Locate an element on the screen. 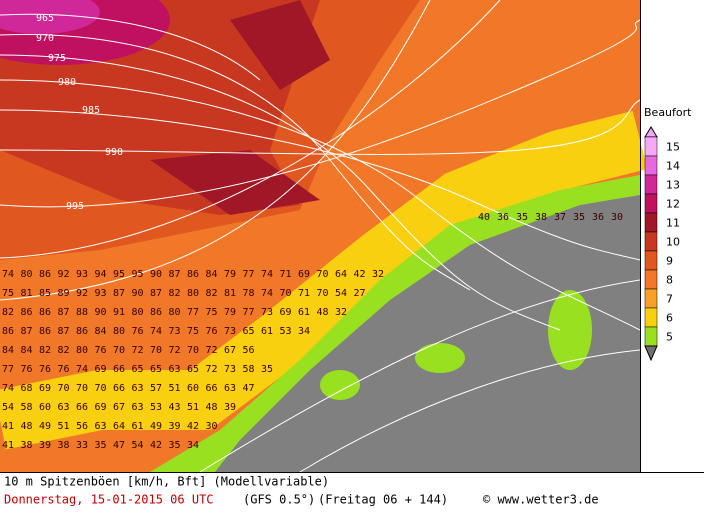 Image resolution: width=704 pixels, height=513 pixels. legend-label: 6 is located at coordinates (669, 318).